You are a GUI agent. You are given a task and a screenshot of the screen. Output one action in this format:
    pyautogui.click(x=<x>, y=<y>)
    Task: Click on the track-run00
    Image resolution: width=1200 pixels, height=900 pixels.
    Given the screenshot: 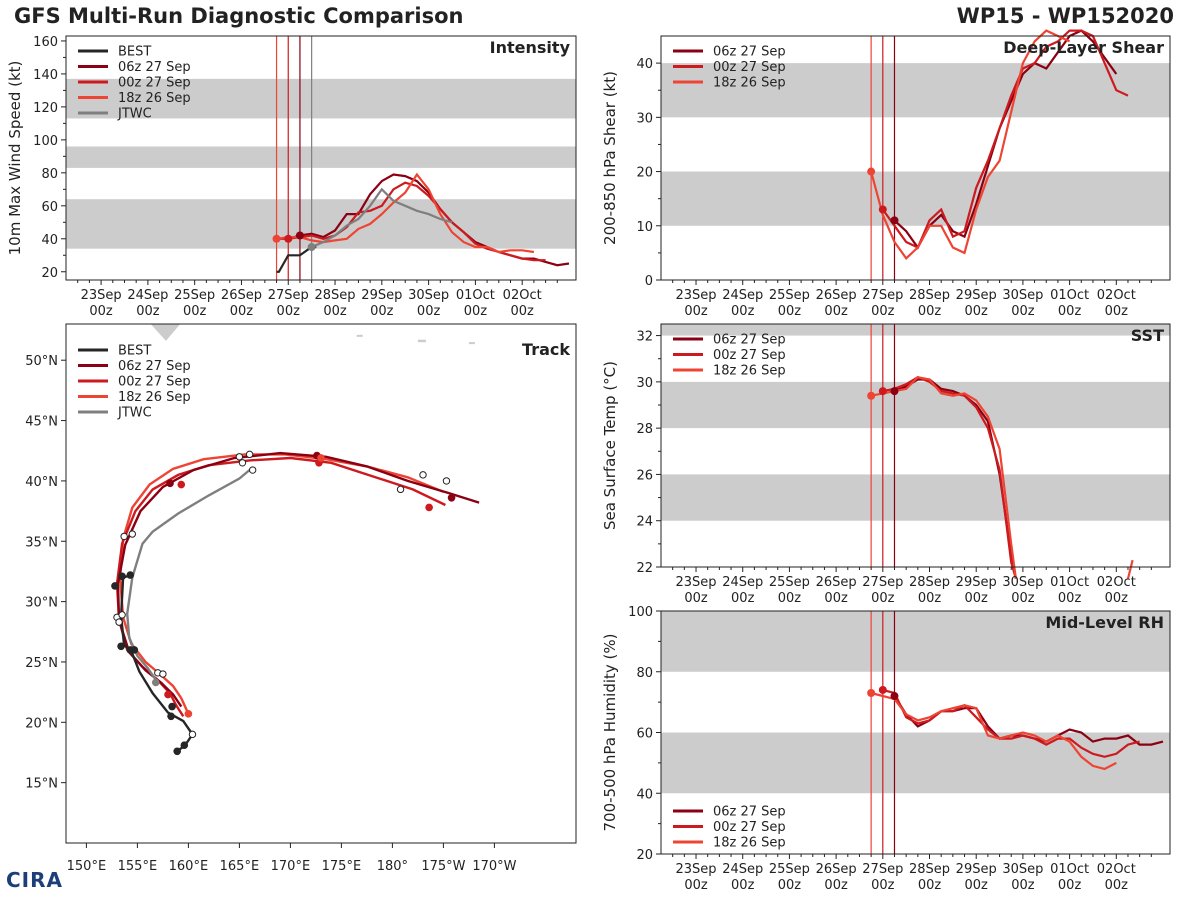 What is the action you would take?
    pyautogui.click(x=280, y=586)
    